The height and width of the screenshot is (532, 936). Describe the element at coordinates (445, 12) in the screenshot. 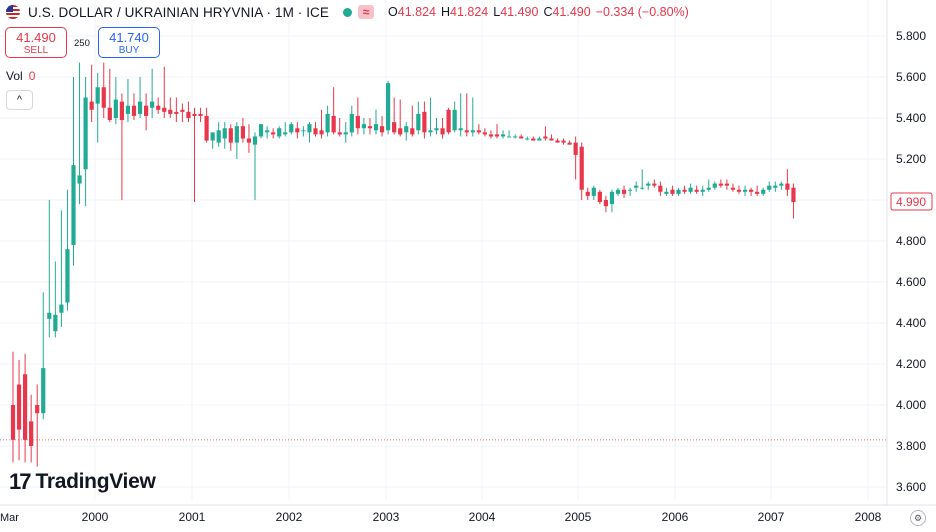

I see `ohlc-key: H` at that location.